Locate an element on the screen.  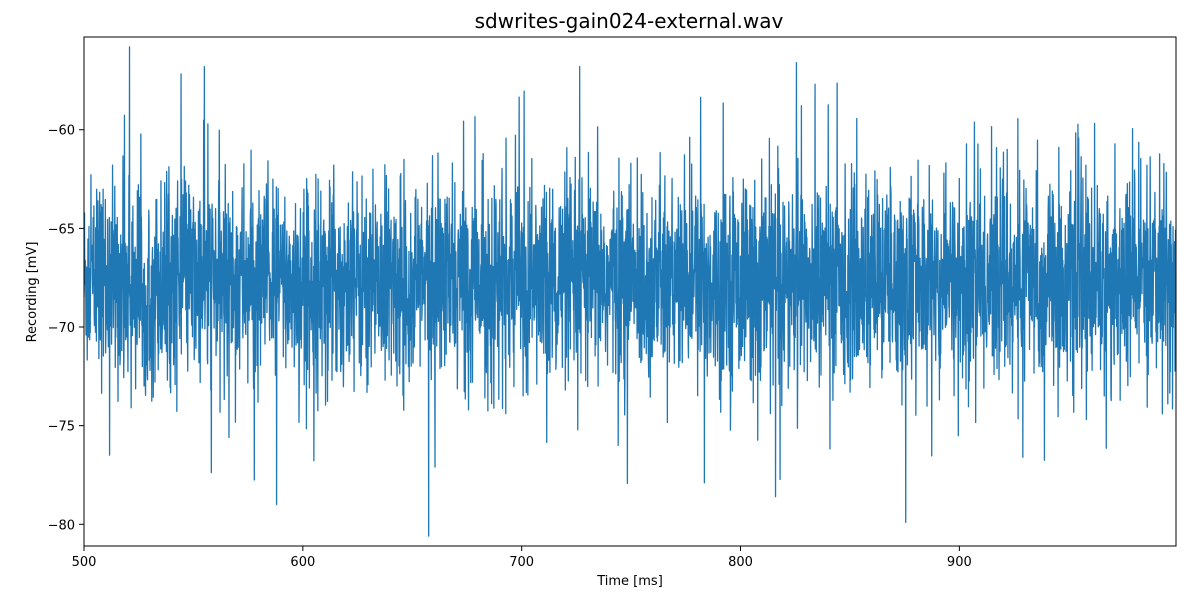
y-tick-label: −60 is located at coordinates (61, 131).